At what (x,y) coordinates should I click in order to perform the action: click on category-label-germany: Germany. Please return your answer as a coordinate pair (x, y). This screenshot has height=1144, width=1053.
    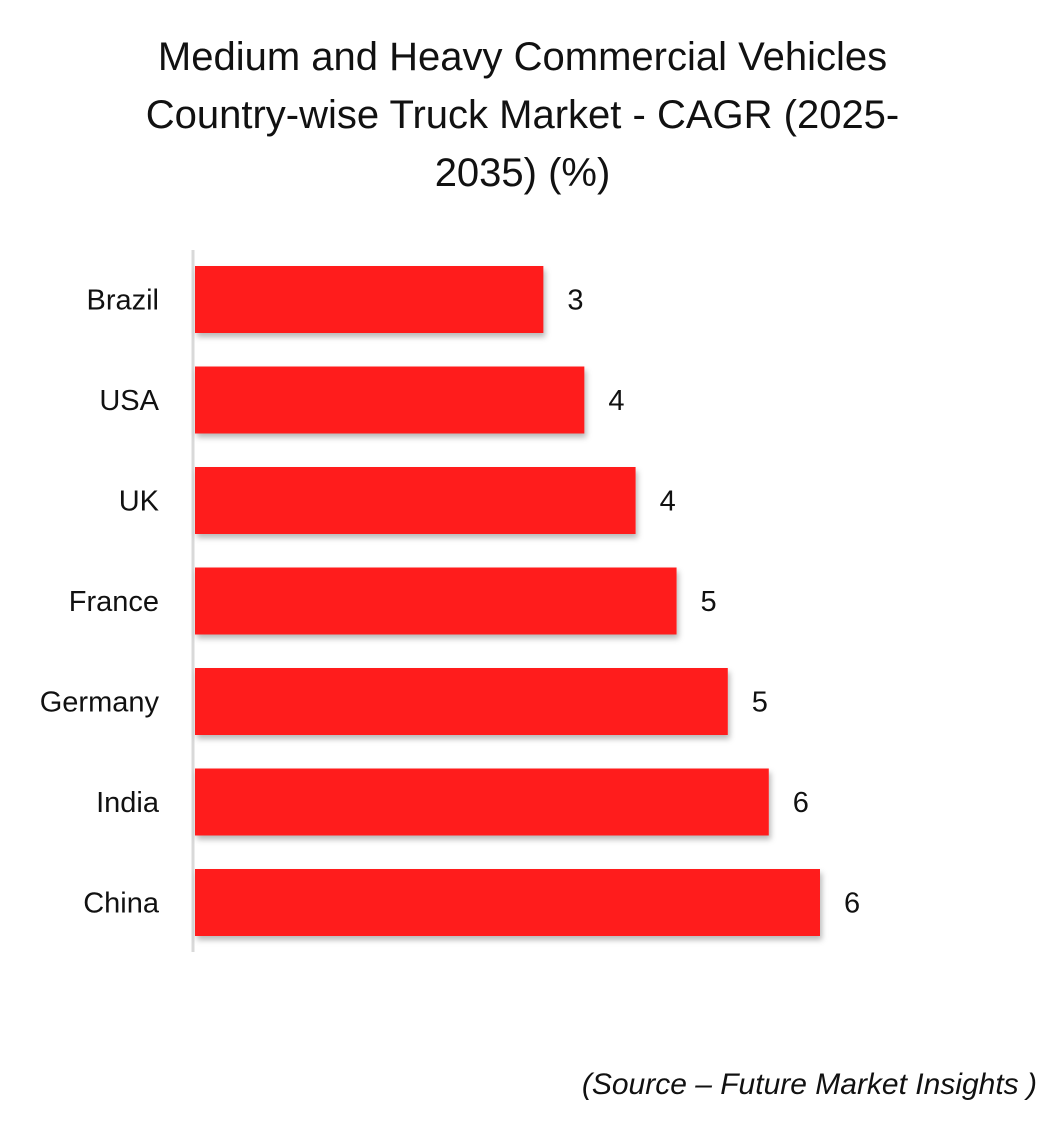
    Looking at the image, I should click on (100, 703).